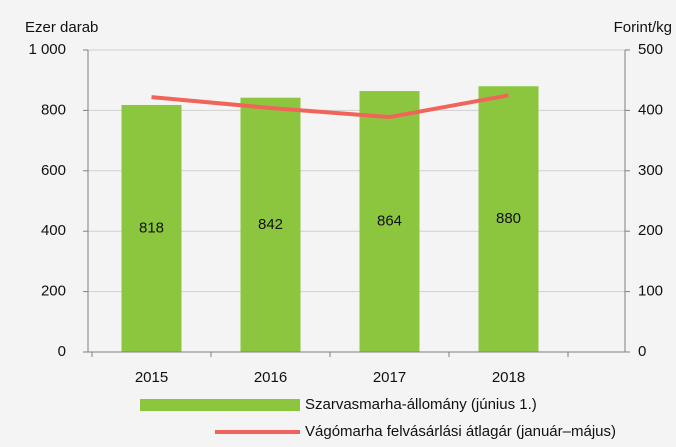 Image resolution: width=676 pixels, height=447 pixels. I want to click on y2-tick-label: 300, so click(650, 170).